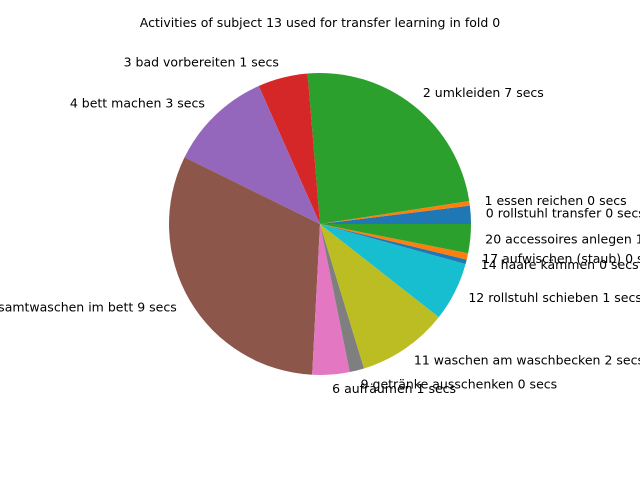 This screenshot has height=480, width=640. What do you see at coordinates (137, 103) in the screenshot?
I see `pie-slice-label: 4 bett machen 3 secs` at bounding box center [137, 103].